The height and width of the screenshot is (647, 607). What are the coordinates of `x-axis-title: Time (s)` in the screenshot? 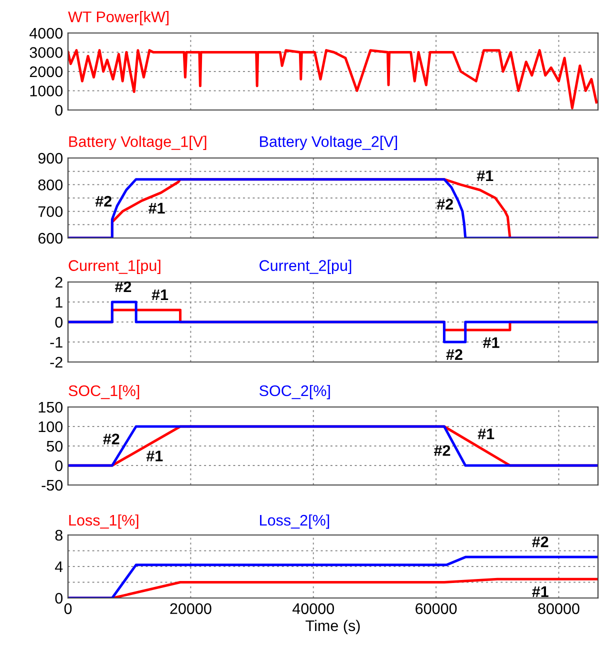 It's located at (333, 627).